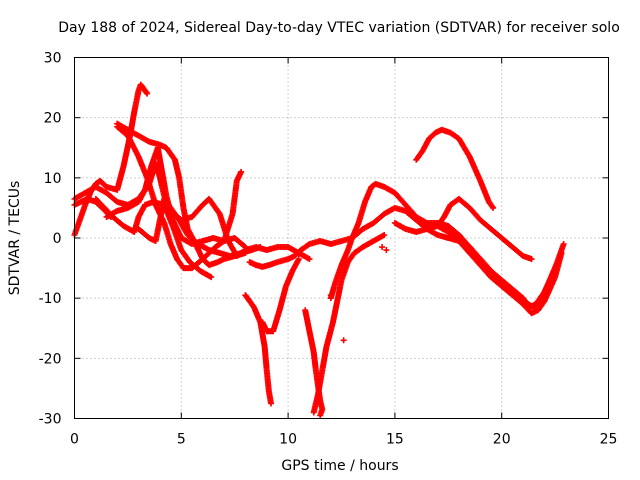 This screenshot has height=480, width=640. What do you see at coordinates (50, 420) in the screenshot?
I see `y-tick-label: -30` at bounding box center [50, 420].